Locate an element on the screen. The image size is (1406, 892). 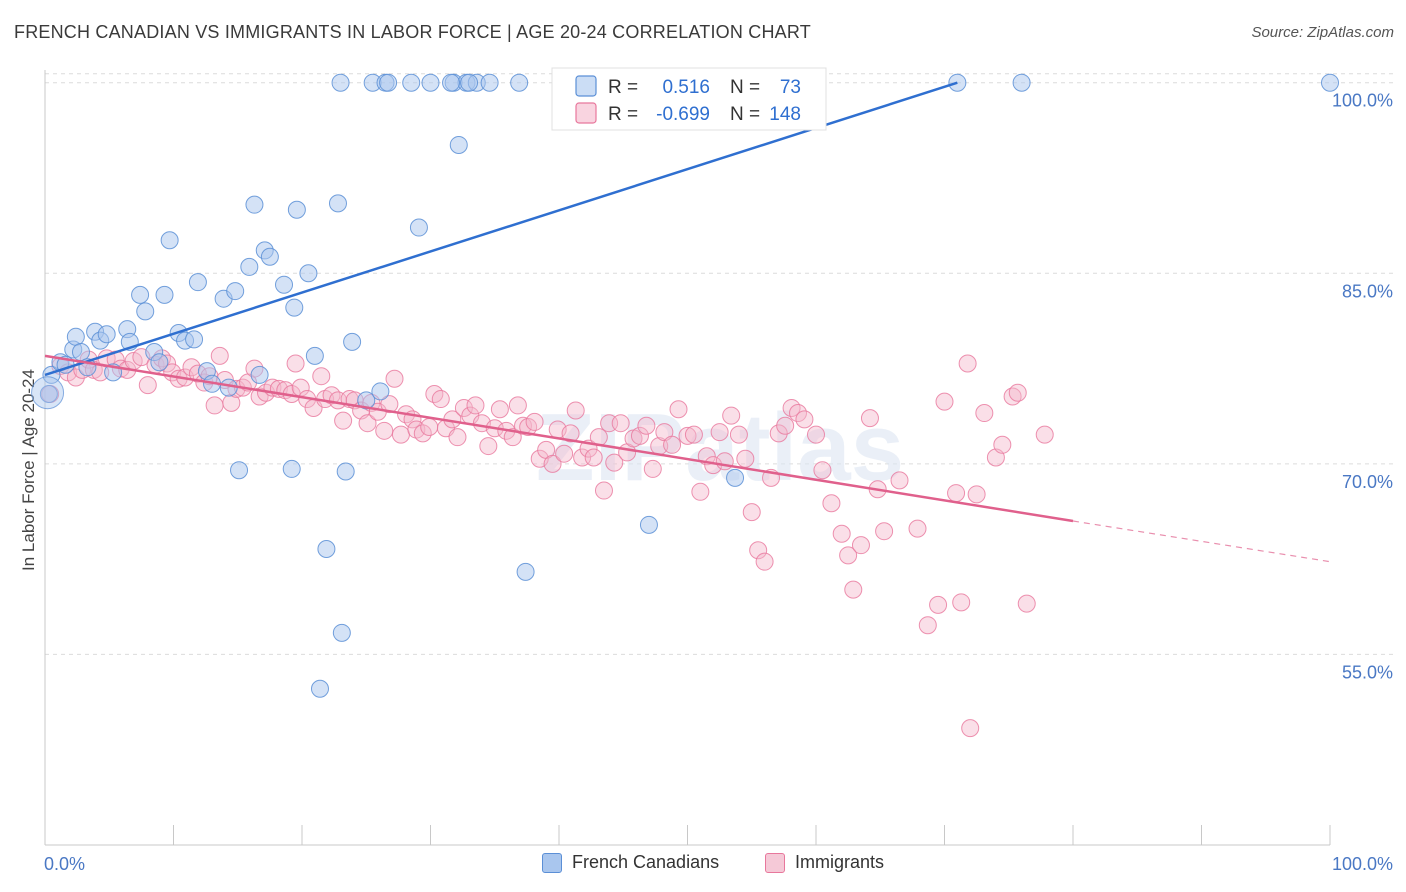
legend-item-french-canadians: French Canadians is located at coordinates (630, 862).